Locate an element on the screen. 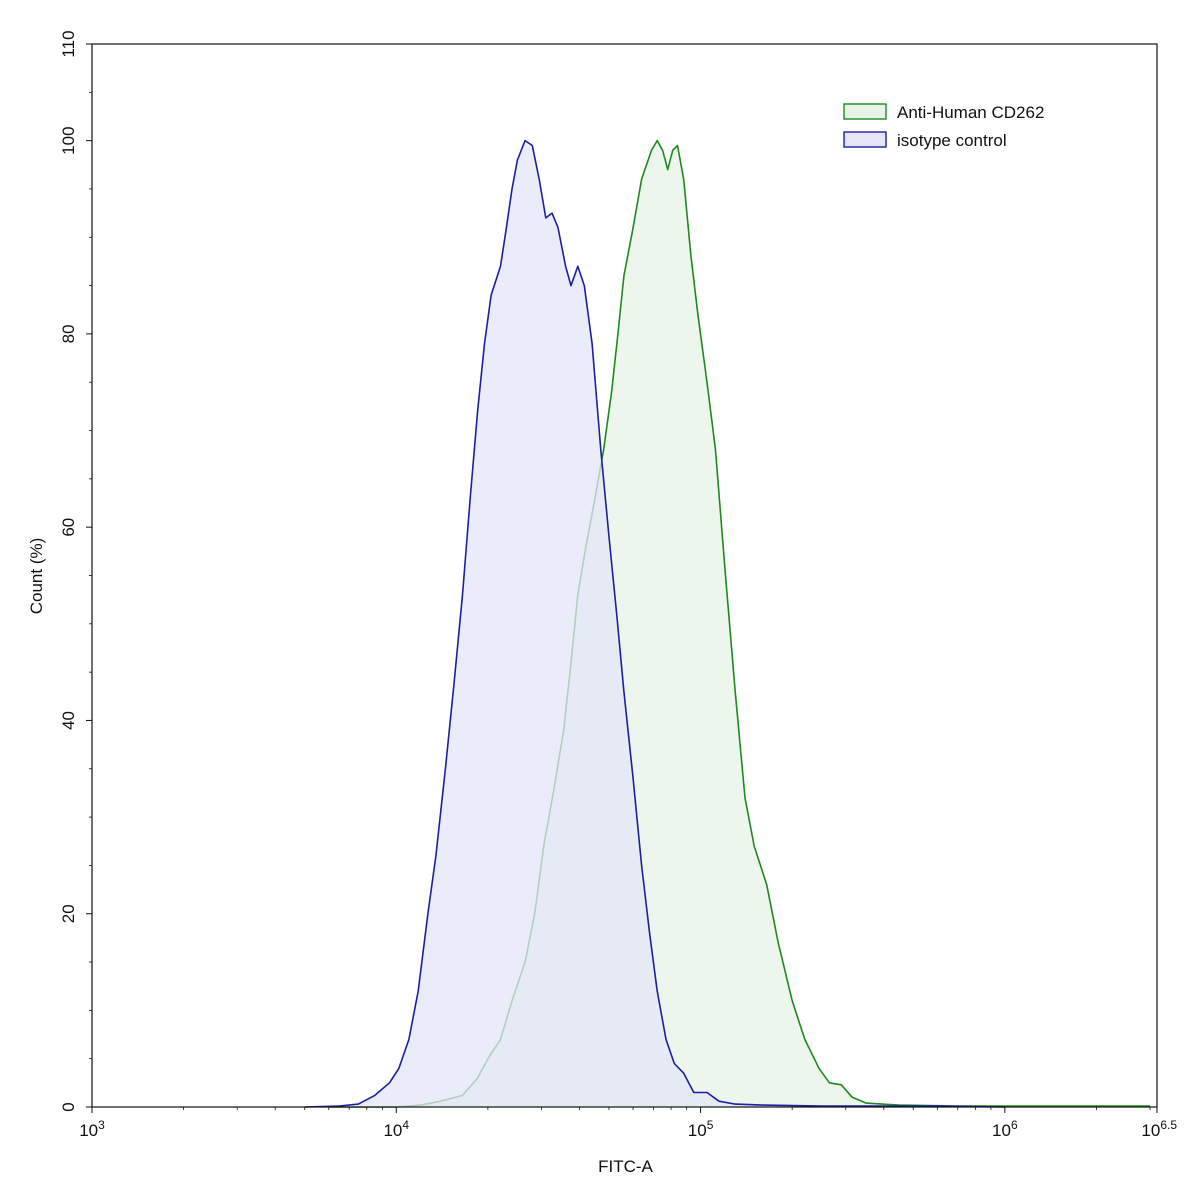  y-tick-label: 80 is located at coordinates (68, 333).